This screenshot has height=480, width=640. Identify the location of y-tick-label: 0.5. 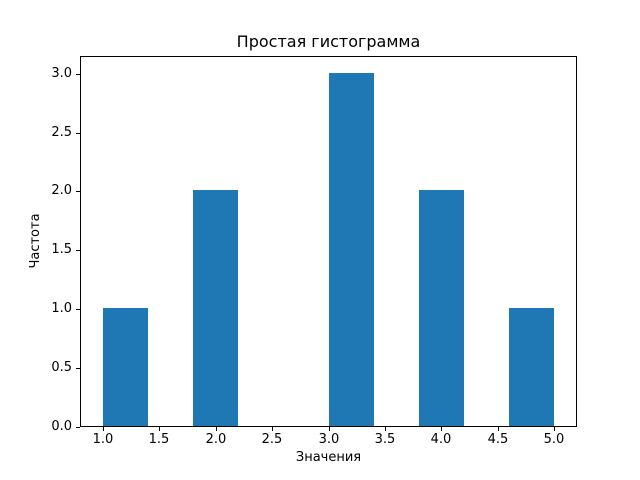
(61, 367).